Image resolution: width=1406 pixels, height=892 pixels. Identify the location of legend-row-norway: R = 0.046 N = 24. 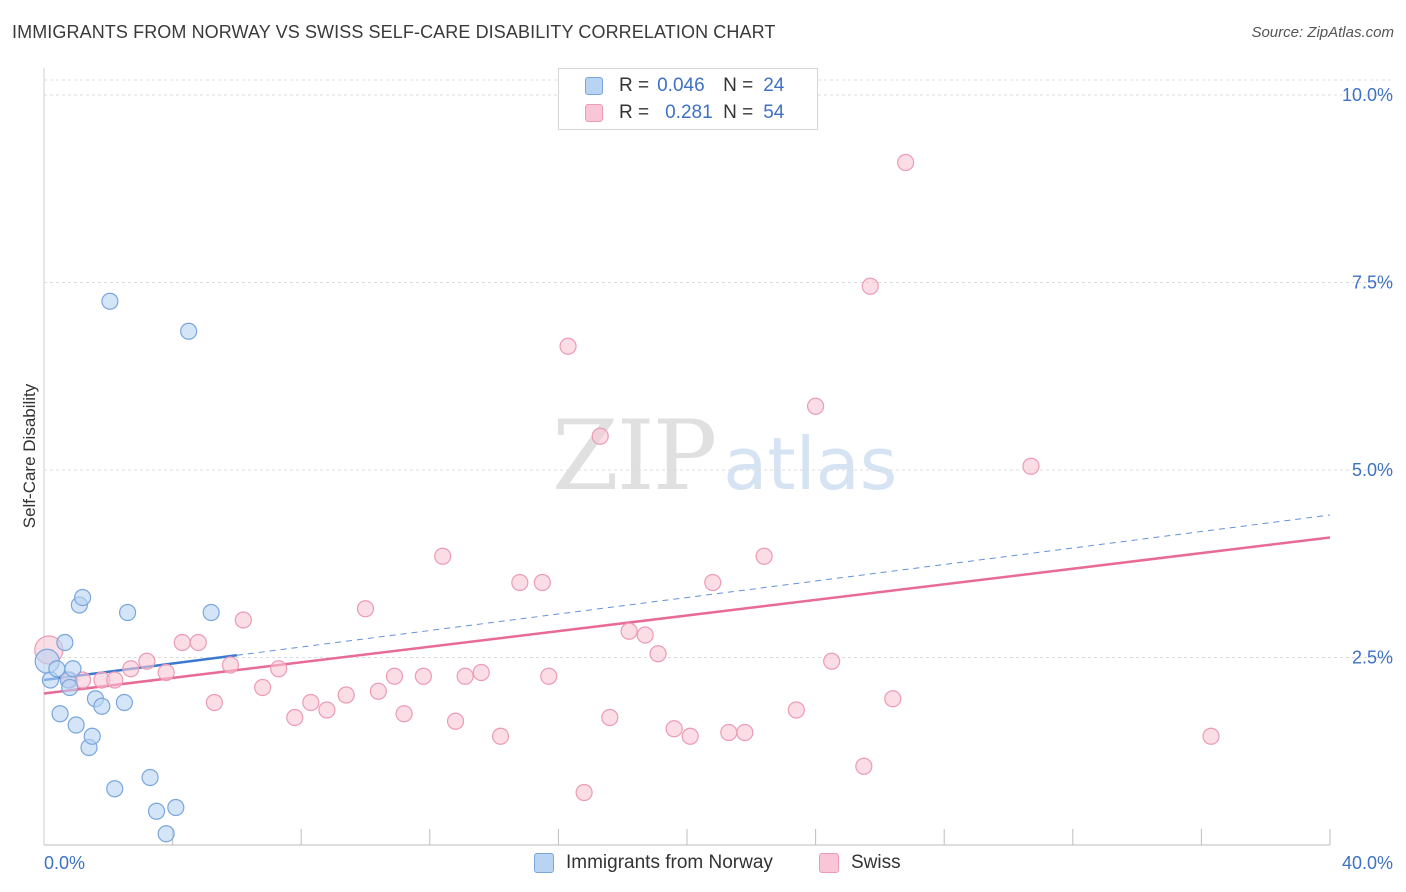
(684, 86).